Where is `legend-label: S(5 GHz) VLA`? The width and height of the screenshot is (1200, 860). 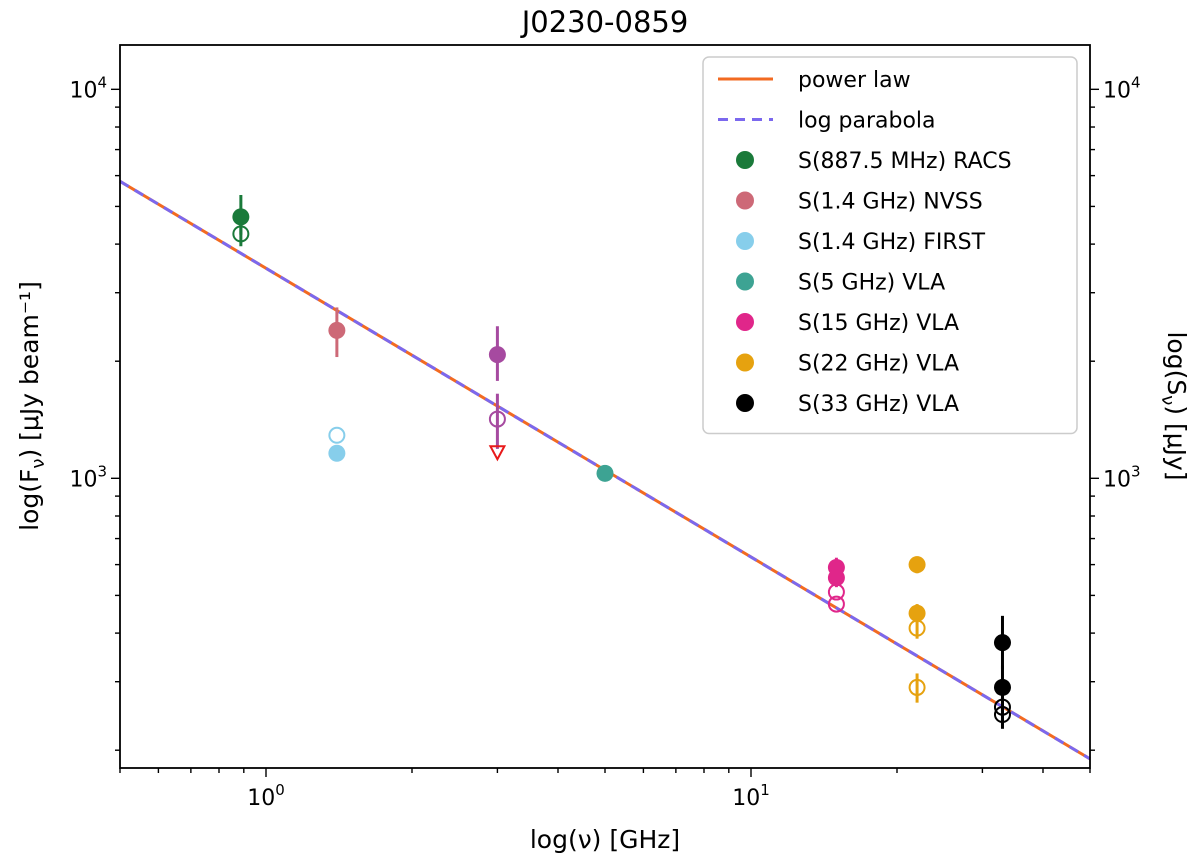 legend-label: S(5 GHz) VLA is located at coordinates (871, 283).